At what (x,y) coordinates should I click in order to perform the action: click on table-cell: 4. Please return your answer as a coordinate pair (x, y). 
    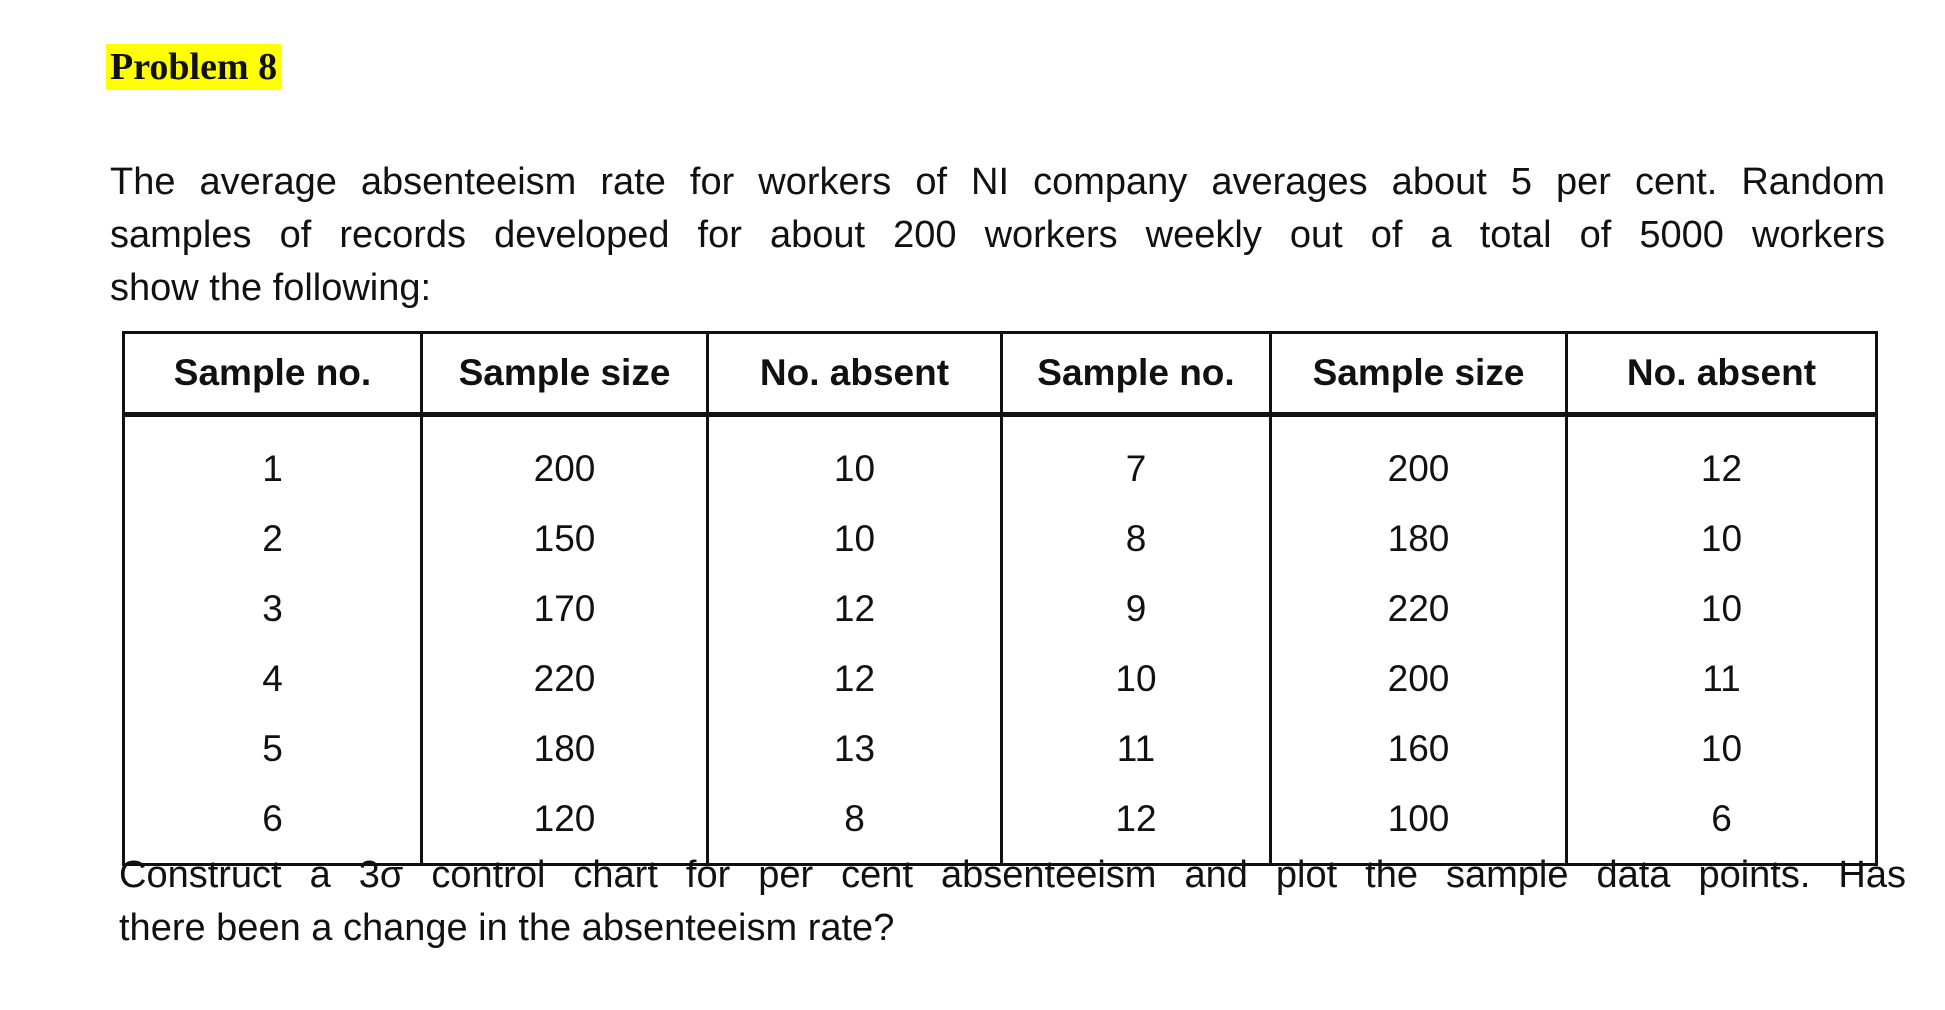
    Looking at the image, I should click on (272, 679).